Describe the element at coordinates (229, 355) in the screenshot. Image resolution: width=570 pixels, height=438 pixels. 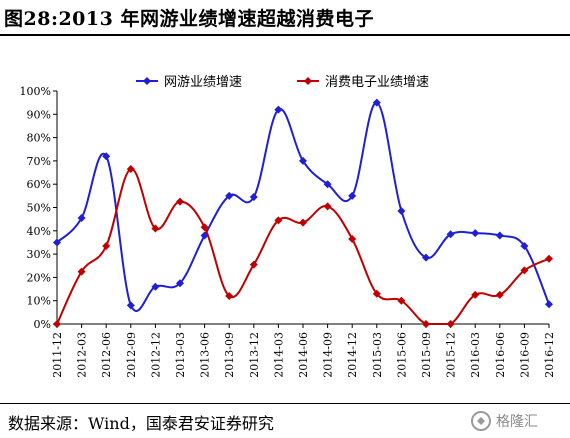
I see `x-tick-label: 2013-09` at that location.